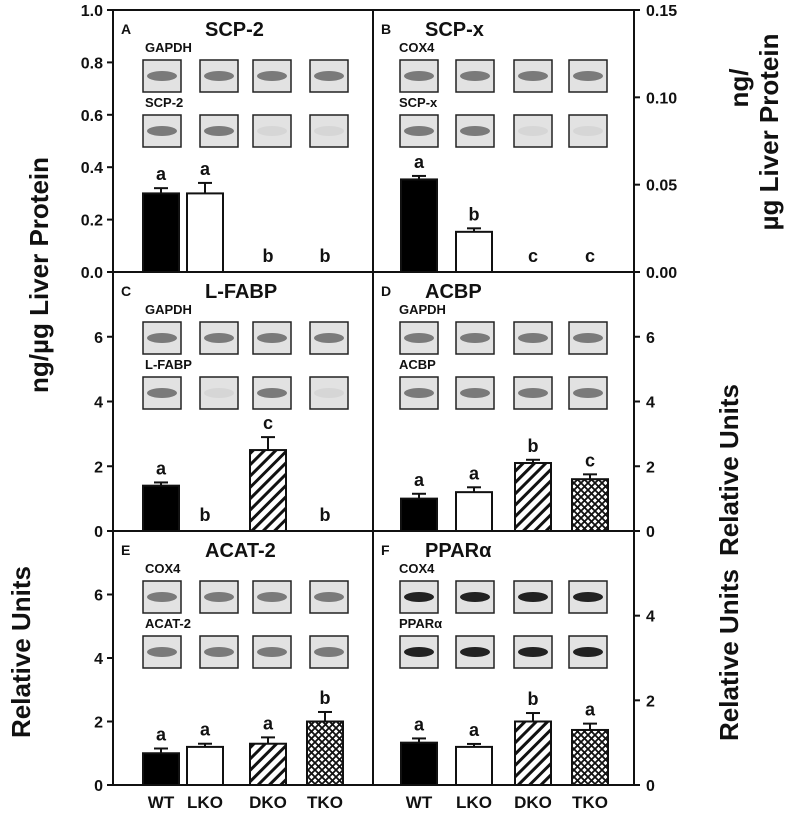 Image resolution: width=800 pixels, height=821 pixels. What do you see at coordinates (453, 292) in the screenshot?
I see `panel-title-D: ACBP` at bounding box center [453, 292].